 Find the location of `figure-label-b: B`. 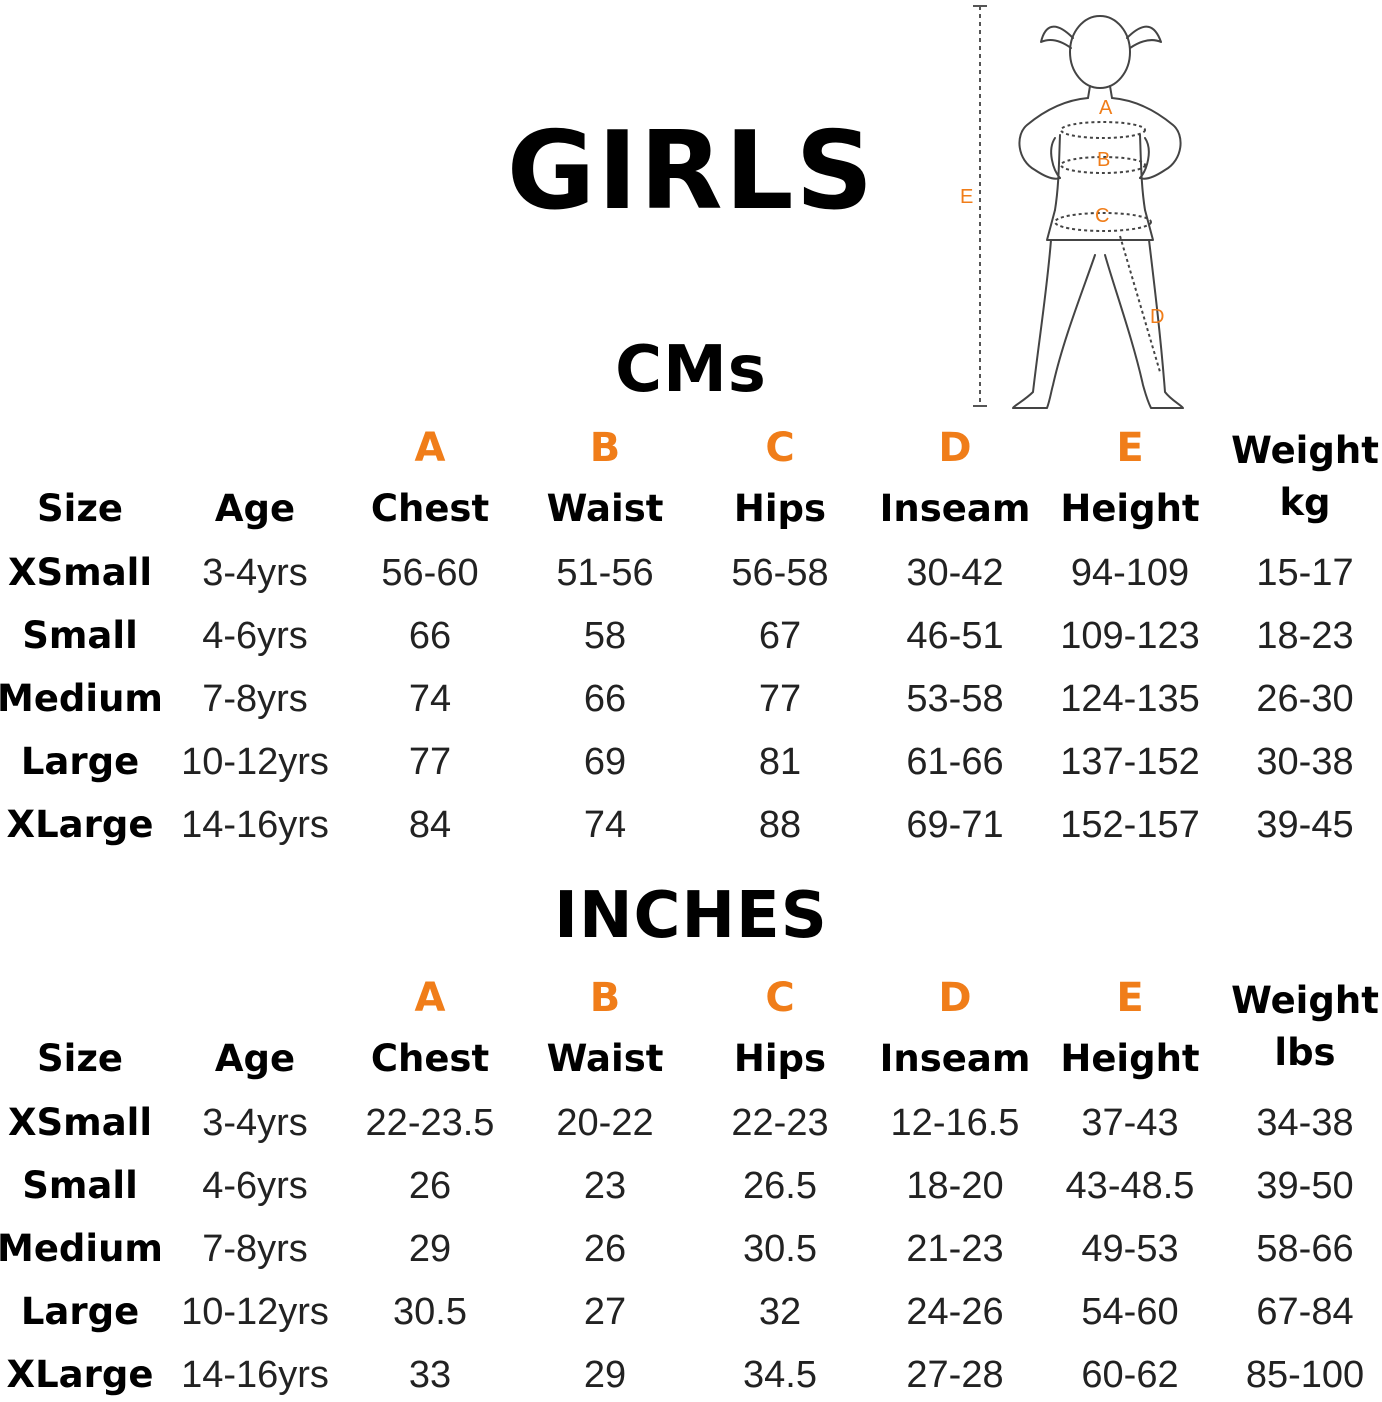

figure-label-b: B is located at coordinates (1103, 160).